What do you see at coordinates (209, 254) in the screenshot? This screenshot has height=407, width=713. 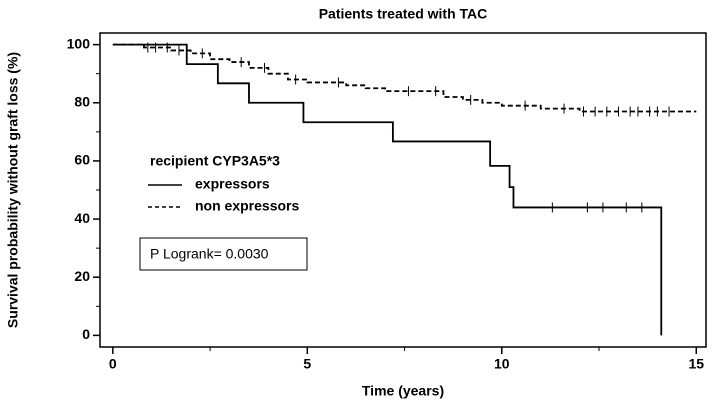 I see `annotation: P Logrank= 0.0030` at bounding box center [209, 254].